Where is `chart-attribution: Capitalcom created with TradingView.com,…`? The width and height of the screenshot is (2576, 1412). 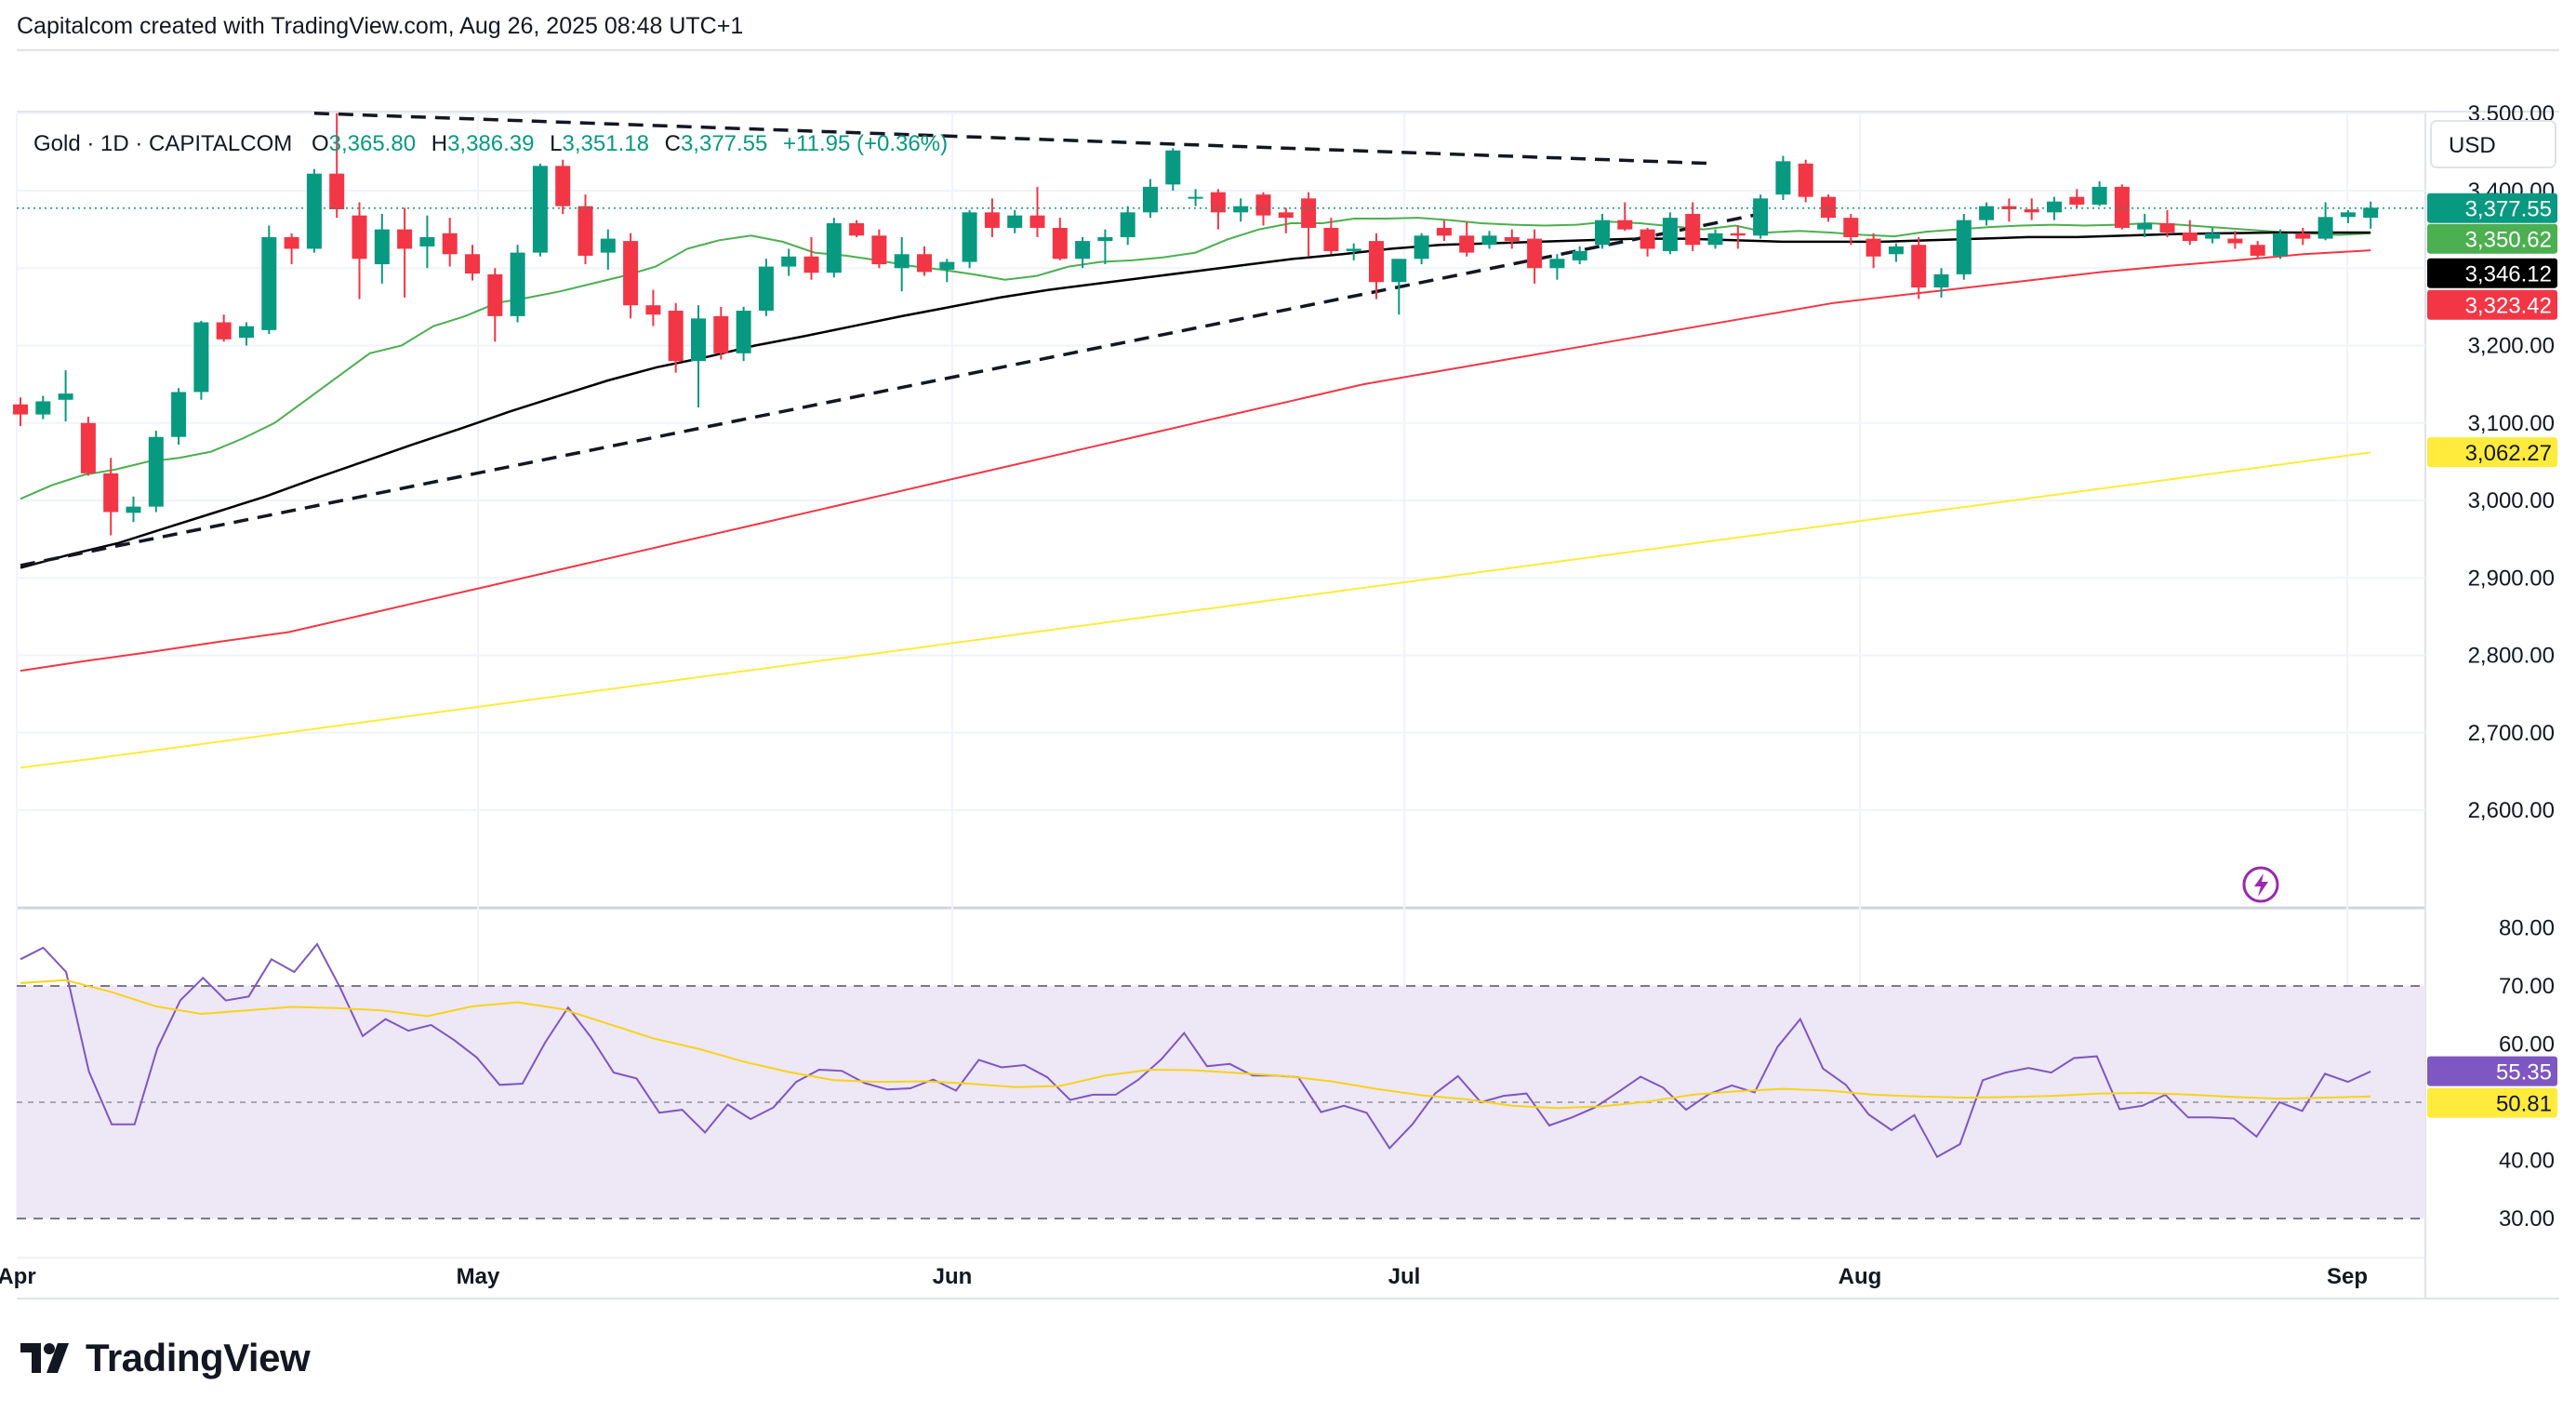 chart-attribution: Capitalcom created with TradingView.com,… is located at coordinates (380, 26).